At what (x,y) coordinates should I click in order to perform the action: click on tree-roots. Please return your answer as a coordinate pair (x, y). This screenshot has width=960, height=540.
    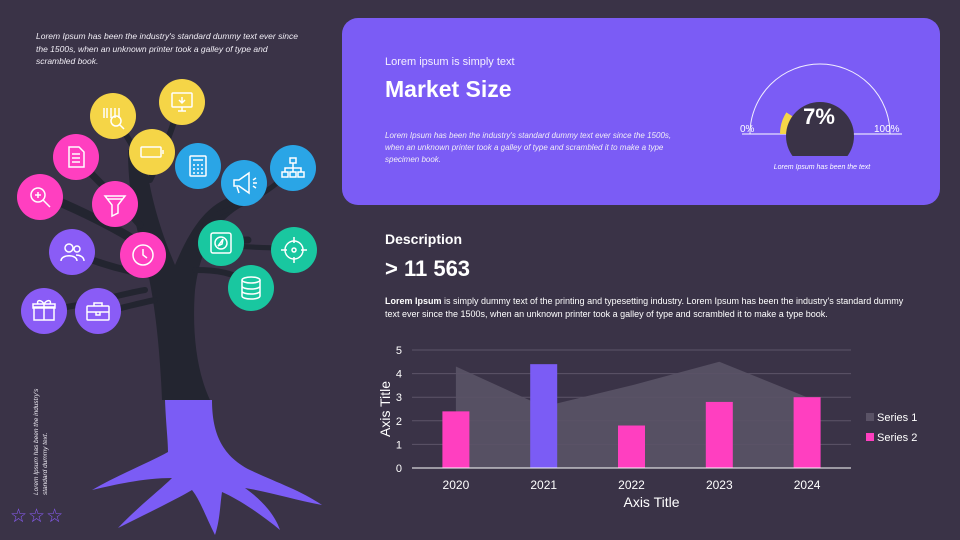
    Looking at the image, I should click on (207, 467).